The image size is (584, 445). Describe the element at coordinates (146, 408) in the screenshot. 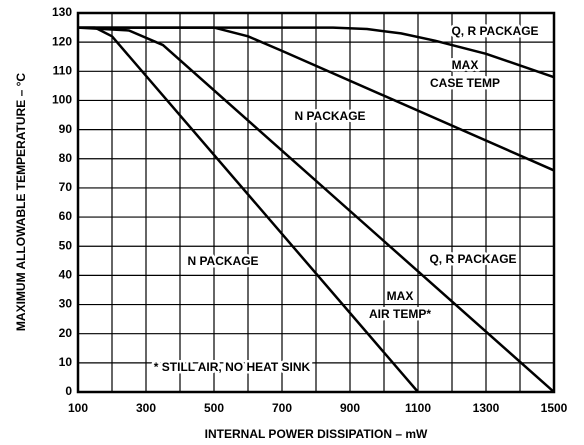

I see `x-tick-label: 300` at that location.